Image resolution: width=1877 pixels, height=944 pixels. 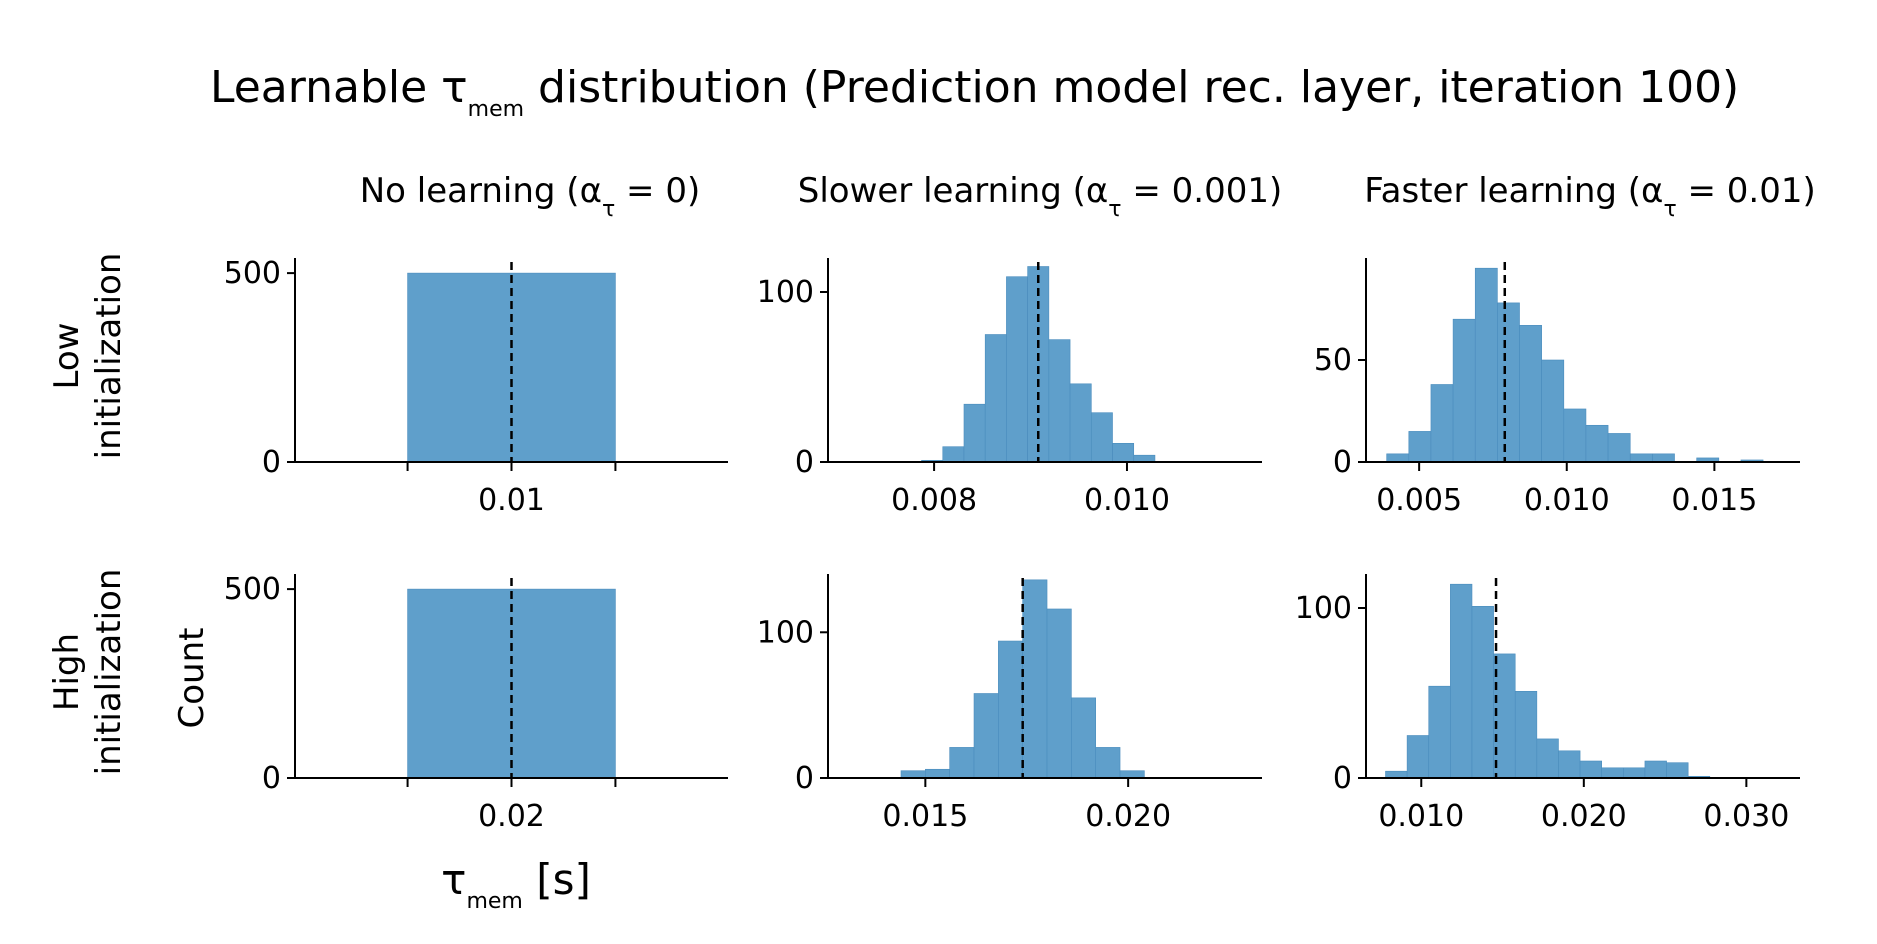 What do you see at coordinates (1746, 816) in the screenshot?
I see `x-tick-label: 0.030` at bounding box center [1746, 816].